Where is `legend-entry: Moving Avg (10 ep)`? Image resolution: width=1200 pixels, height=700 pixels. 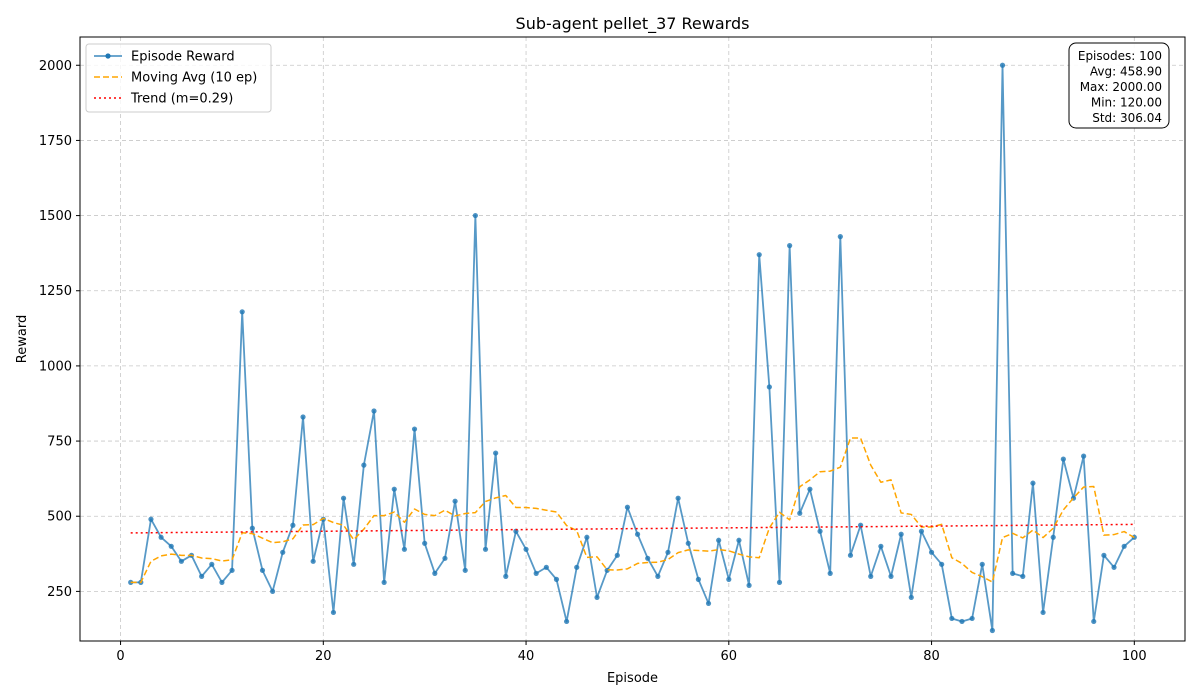
legend-entry: Moving Avg (10 ep) is located at coordinates (194, 78).